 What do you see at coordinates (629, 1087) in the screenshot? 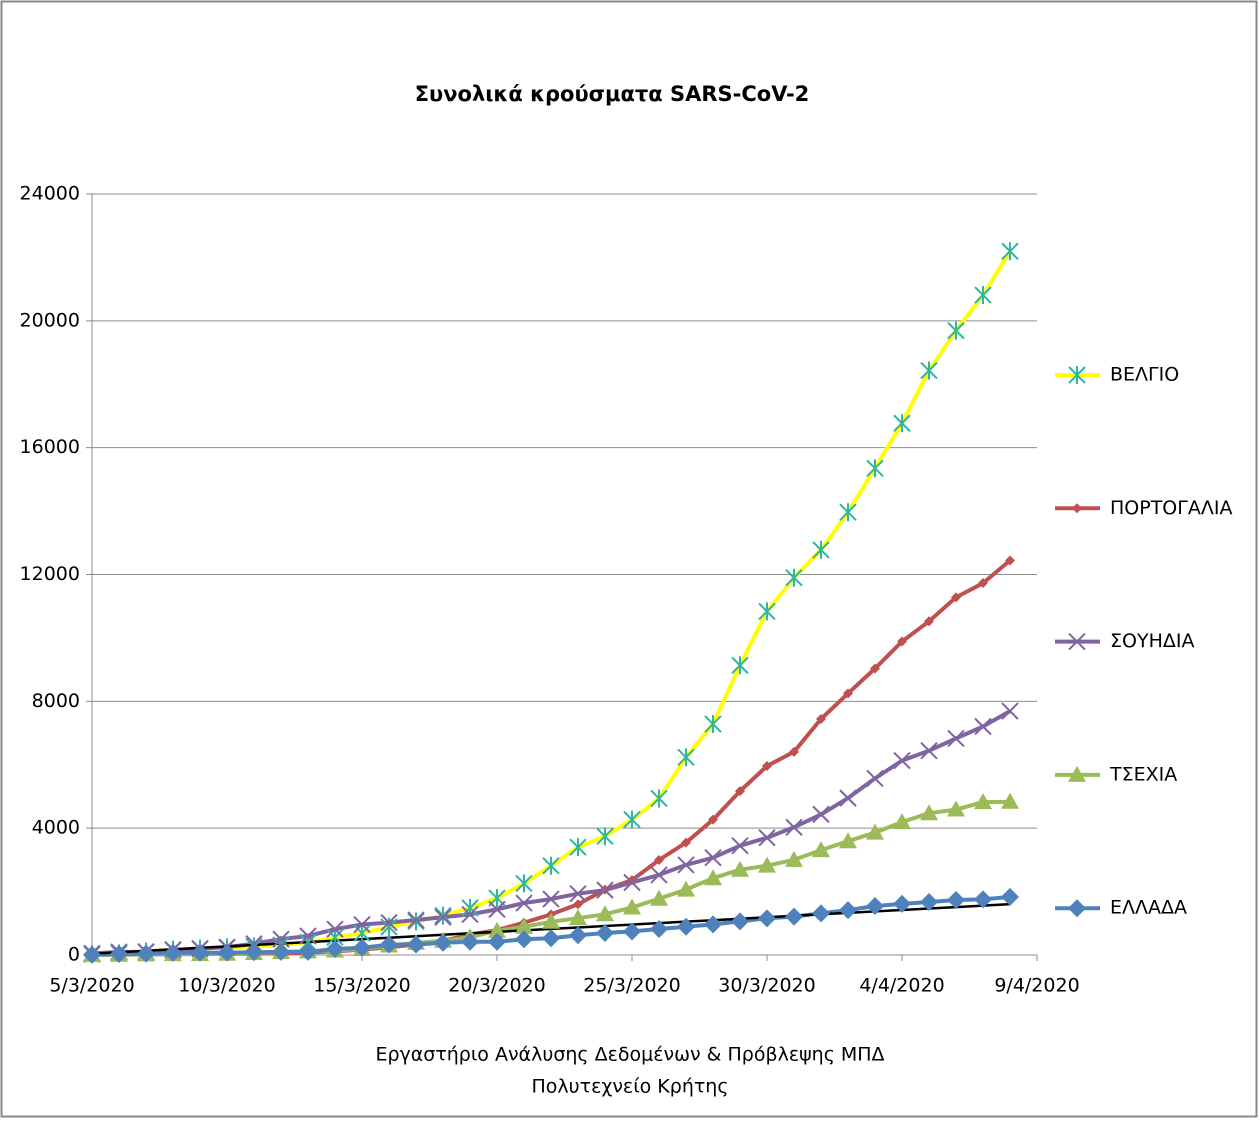
I see `footer-line: Πολυτεχνείο Κρήτης` at bounding box center [629, 1087].